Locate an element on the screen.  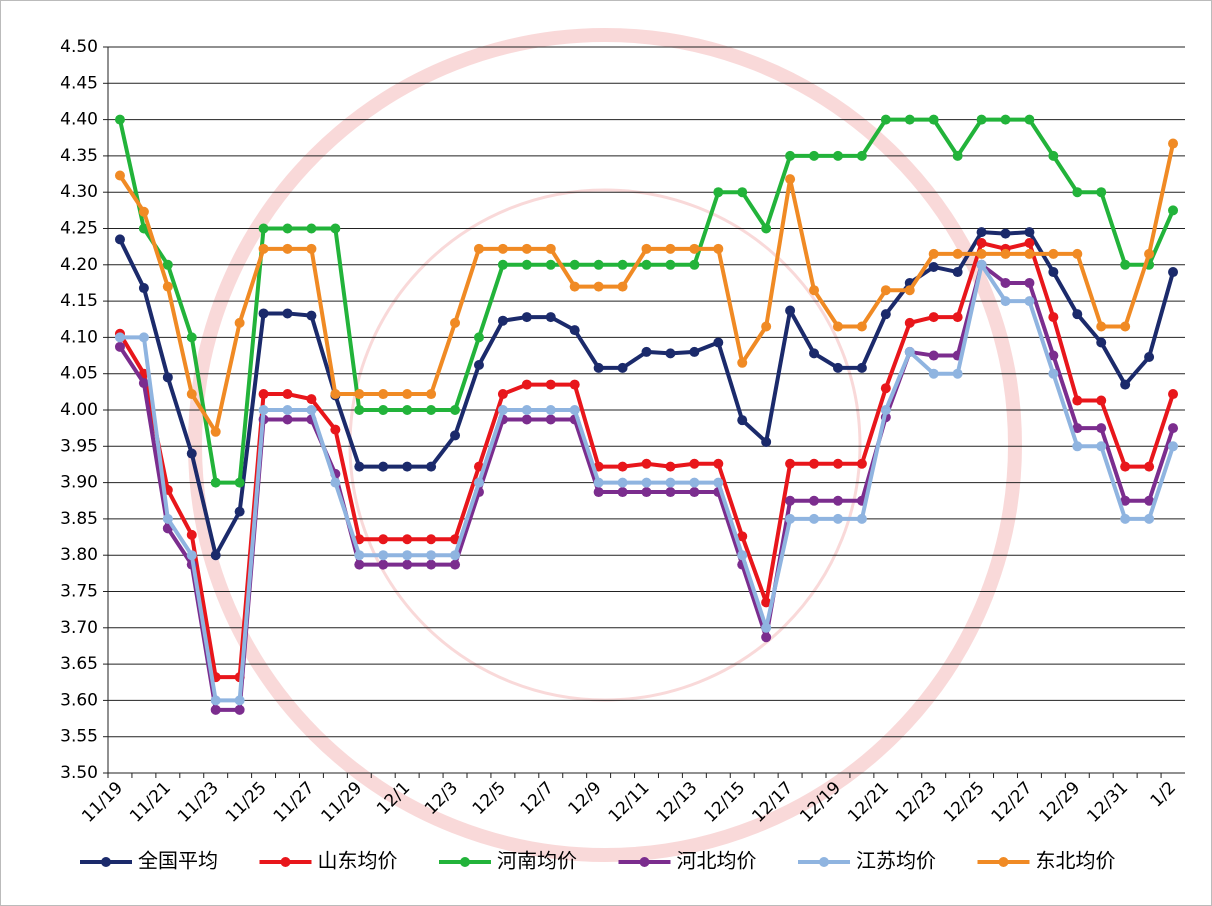
y-tick-label: 4.50 is located at coordinates (79, 47).